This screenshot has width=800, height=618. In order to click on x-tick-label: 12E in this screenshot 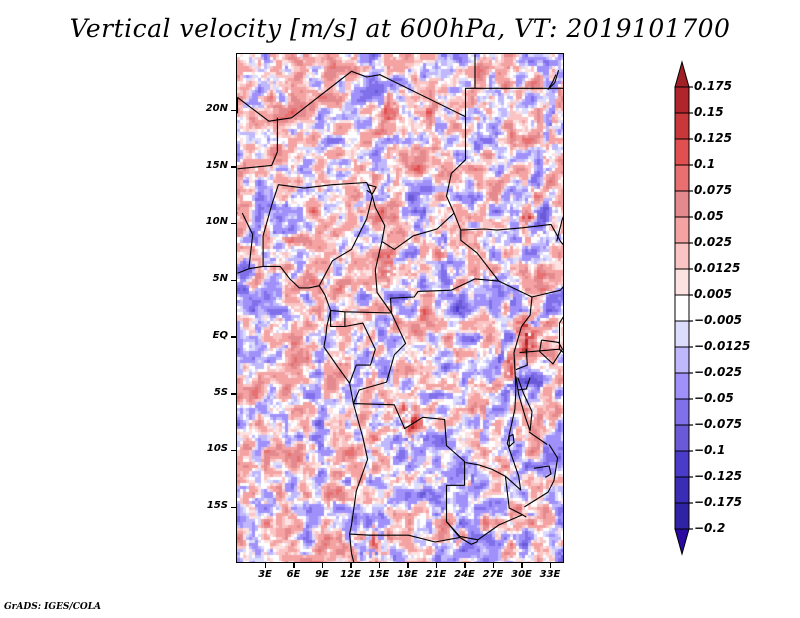, I will do `click(350, 574)`.